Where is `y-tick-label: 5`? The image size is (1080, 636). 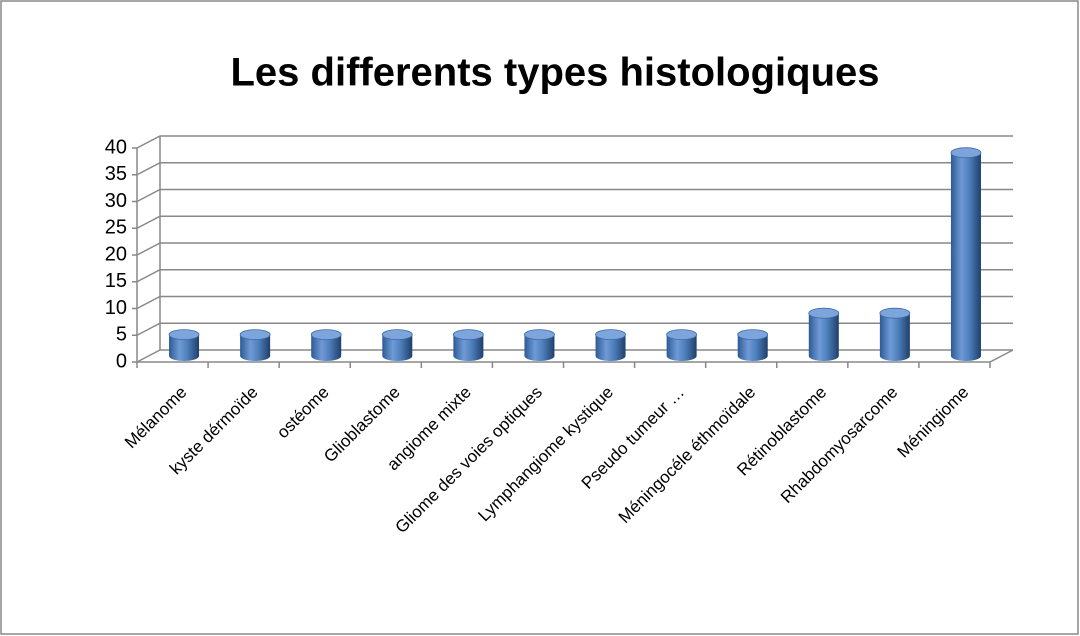
y-tick-label: 5 is located at coordinates (121, 335).